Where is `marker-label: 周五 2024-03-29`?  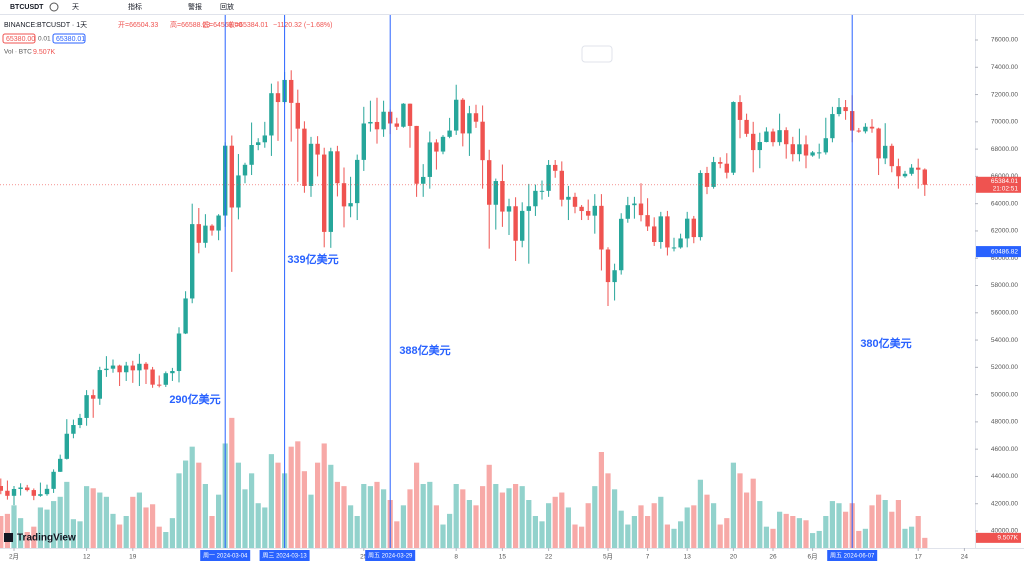
marker-label: 周五 2024-03-29 is located at coordinates (390, 556).